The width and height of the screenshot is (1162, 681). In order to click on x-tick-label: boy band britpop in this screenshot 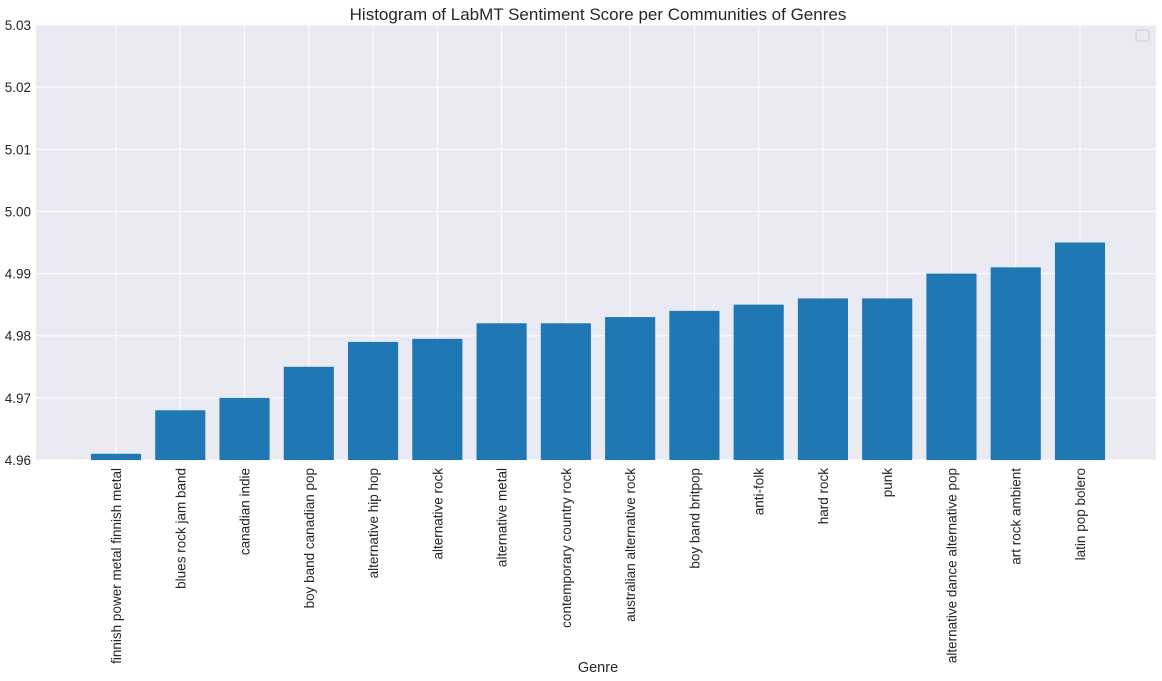, I will do `click(694, 518)`.